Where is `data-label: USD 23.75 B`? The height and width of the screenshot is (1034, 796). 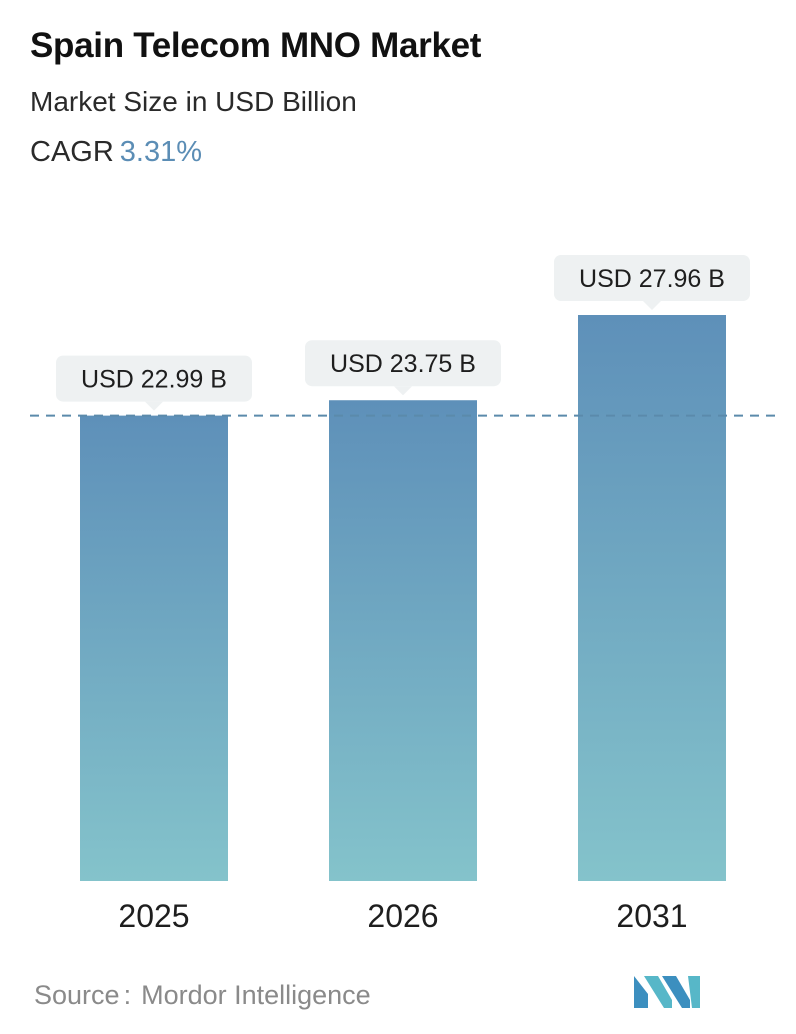
data-label: USD 23.75 B is located at coordinates (403, 364).